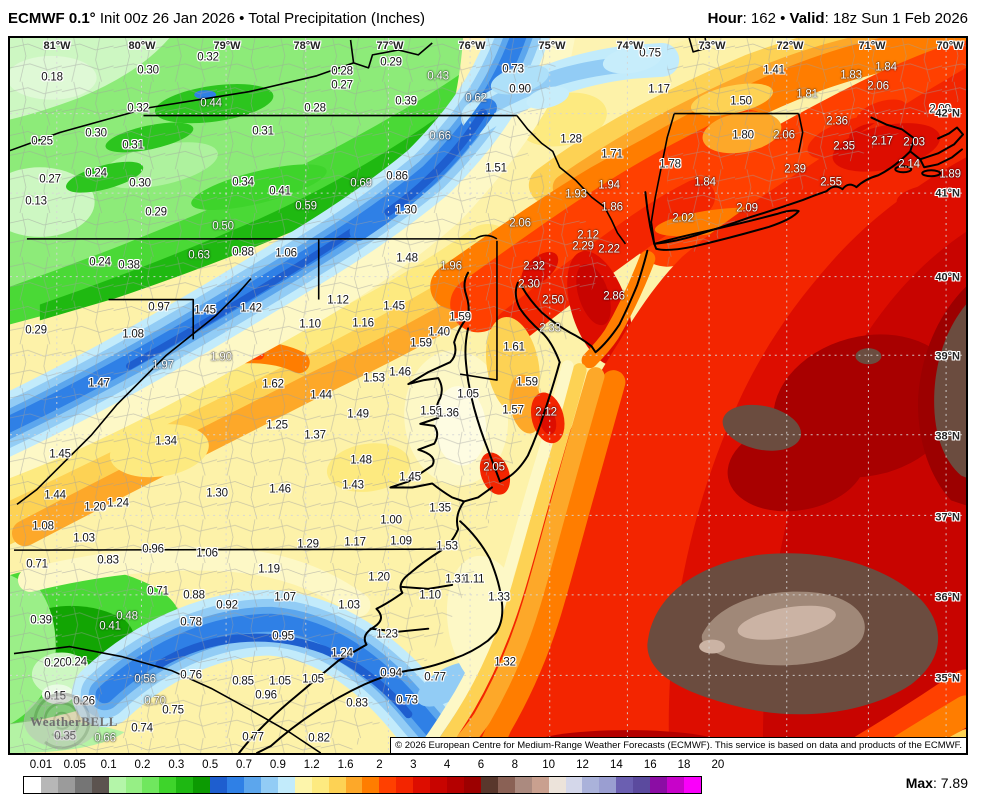  Describe the element at coordinates (65, 736) in the screenshot. I see `precip-value-label: 0.35` at that location.